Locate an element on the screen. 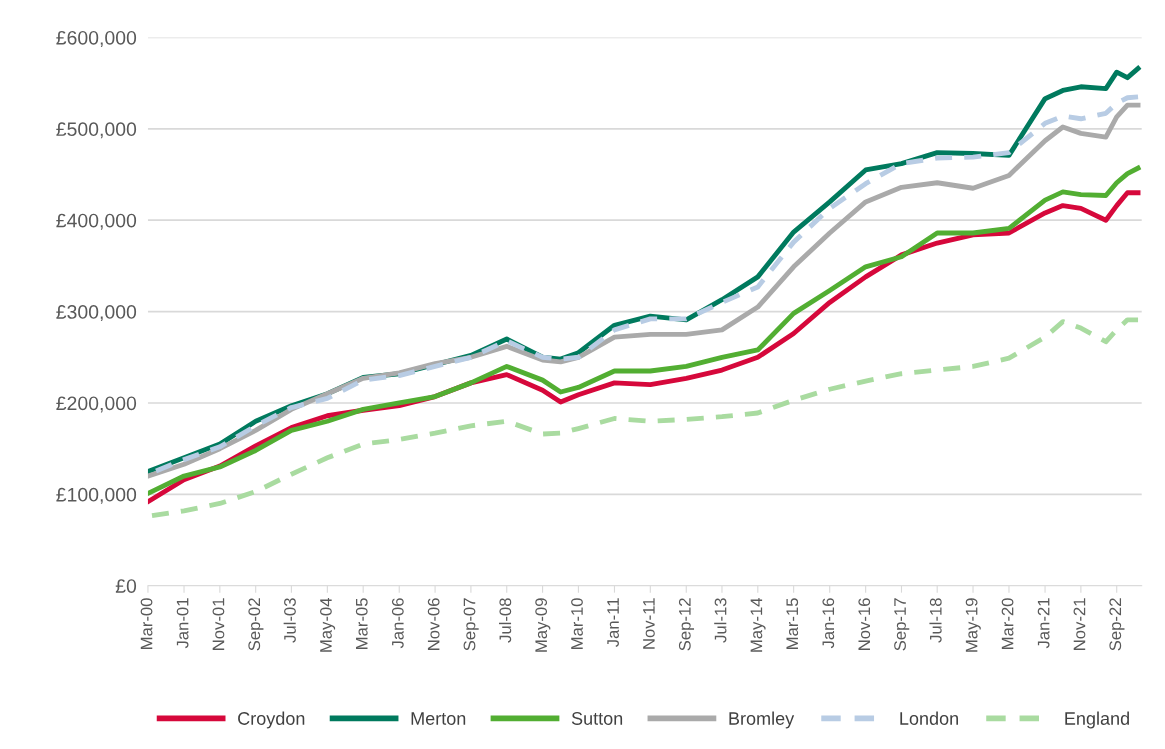 This screenshot has width=1165, height=749. y-tick-label: £200,000 is located at coordinates (96, 404).